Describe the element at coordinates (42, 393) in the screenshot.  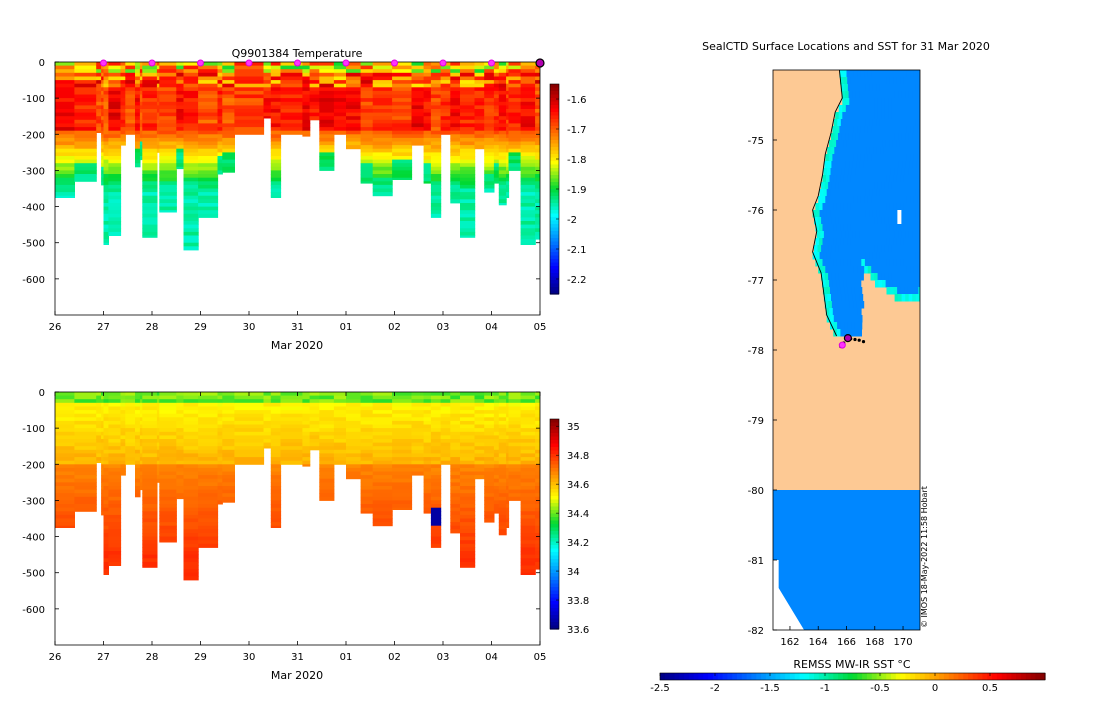
I see `y-tick-label: 0` at that location.